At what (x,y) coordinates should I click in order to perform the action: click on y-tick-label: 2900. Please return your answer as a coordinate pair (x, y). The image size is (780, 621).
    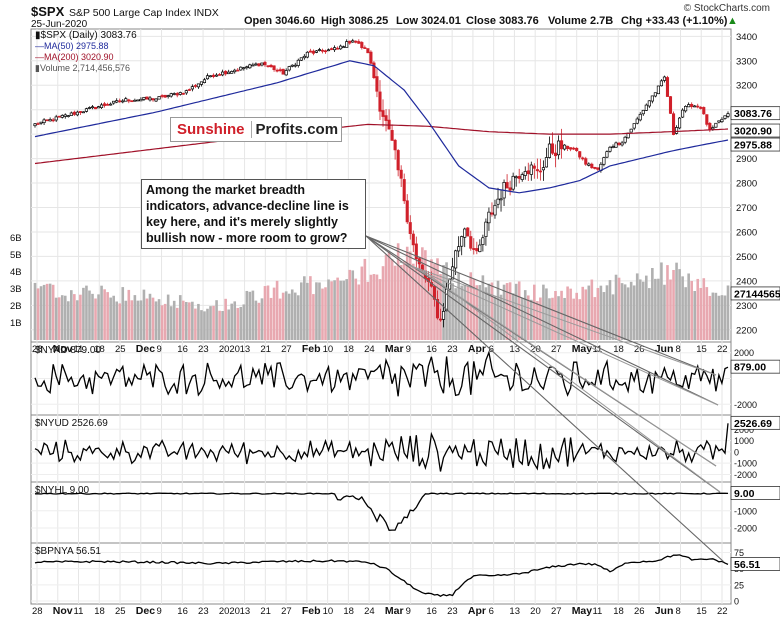
    Looking at the image, I should click on (746, 159).